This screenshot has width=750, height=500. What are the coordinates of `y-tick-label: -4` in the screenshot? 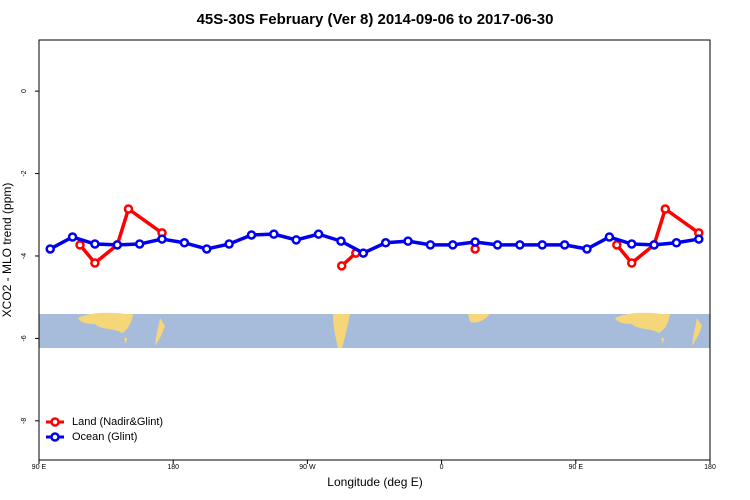 It's located at (24, 256).